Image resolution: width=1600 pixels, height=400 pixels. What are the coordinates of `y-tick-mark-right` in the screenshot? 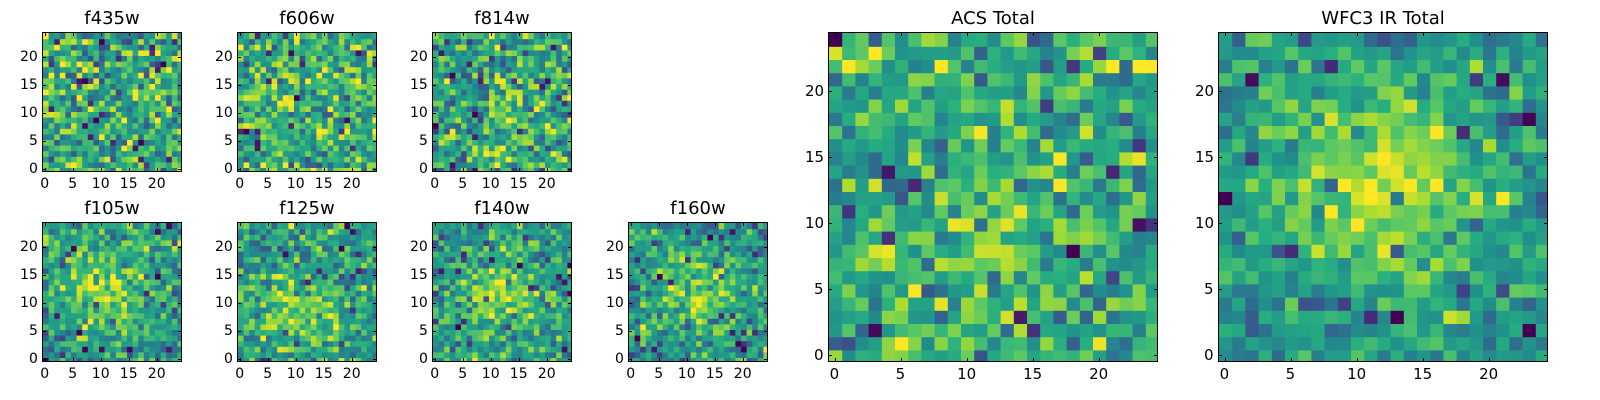 It's located at (180, 170).